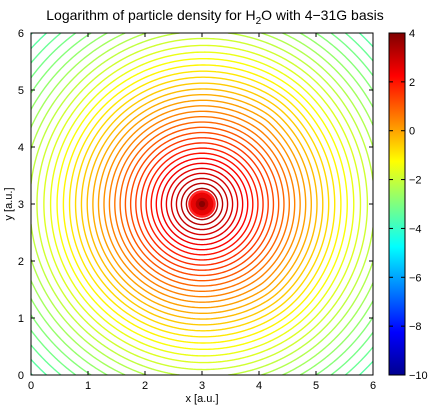 Image resolution: width=431 pixels, height=409 pixels. What do you see at coordinates (322, 15) in the screenshot?
I see `chart-title-suffix: O with 4−31G basis` at bounding box center [322, 15].